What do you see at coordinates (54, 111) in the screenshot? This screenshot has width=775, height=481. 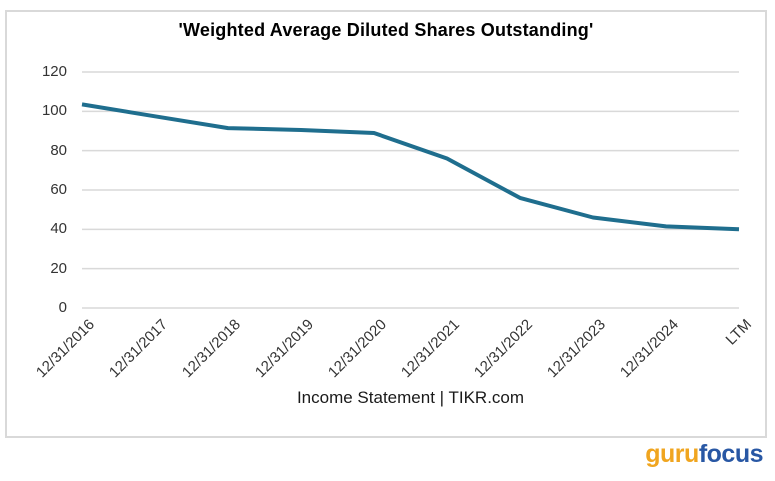 I see `y-tick-label: 100` at bounding box center [54, 111].